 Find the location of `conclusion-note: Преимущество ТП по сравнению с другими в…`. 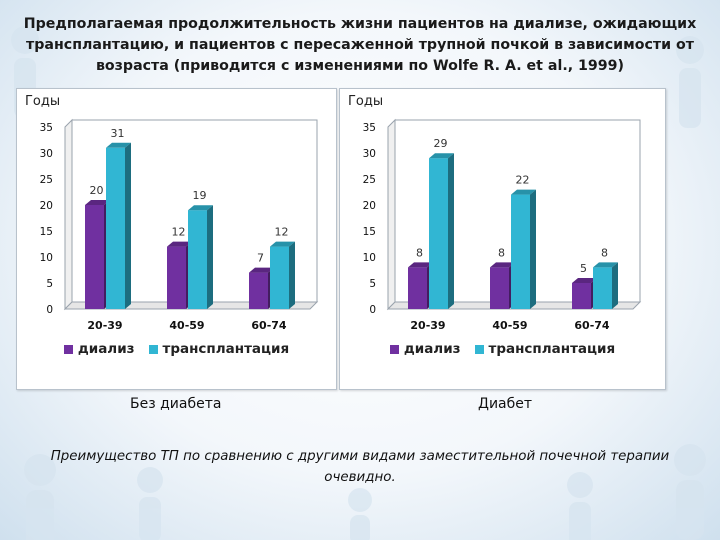

conclusion-note: Преимущество ТП по сравнению с другими в… is located at coordinates (360, 467).